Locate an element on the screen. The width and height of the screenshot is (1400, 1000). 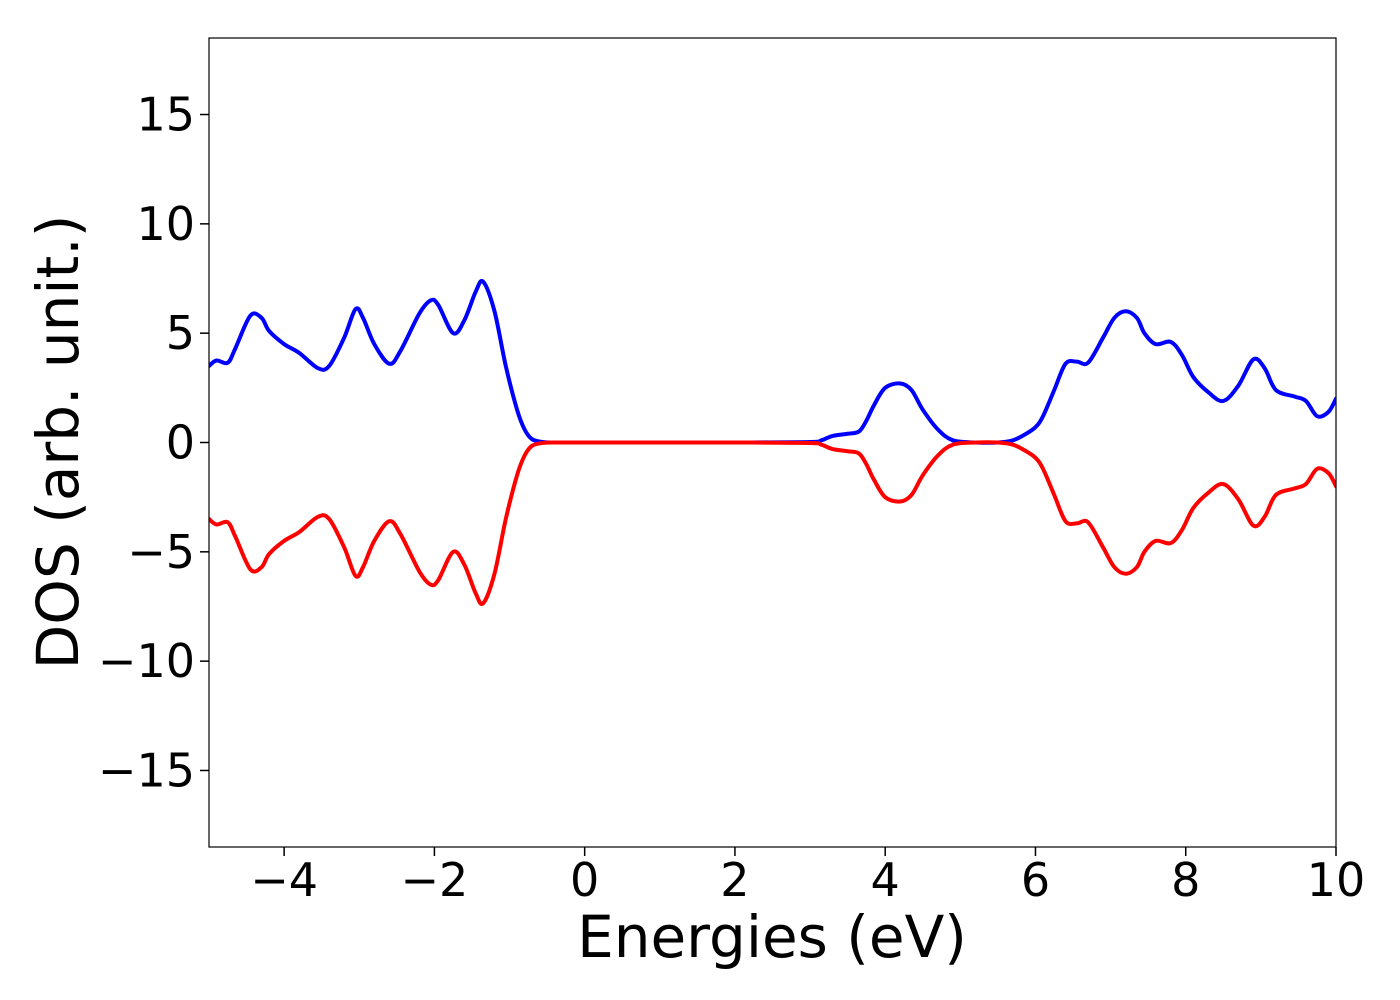
y-tick-label: 15 is located at coordinates (165, 115).